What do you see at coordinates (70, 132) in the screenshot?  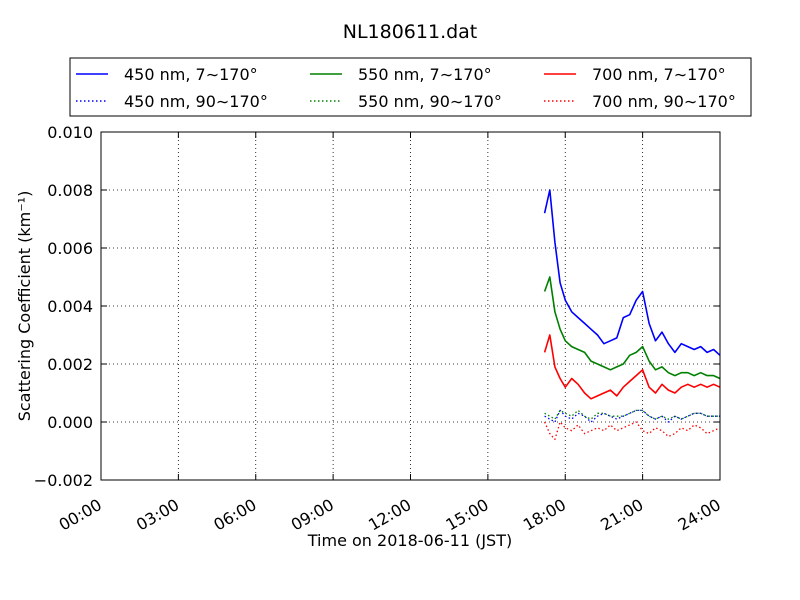 I see `y-tick-label: 0.010` at bounding box center [70, 132].